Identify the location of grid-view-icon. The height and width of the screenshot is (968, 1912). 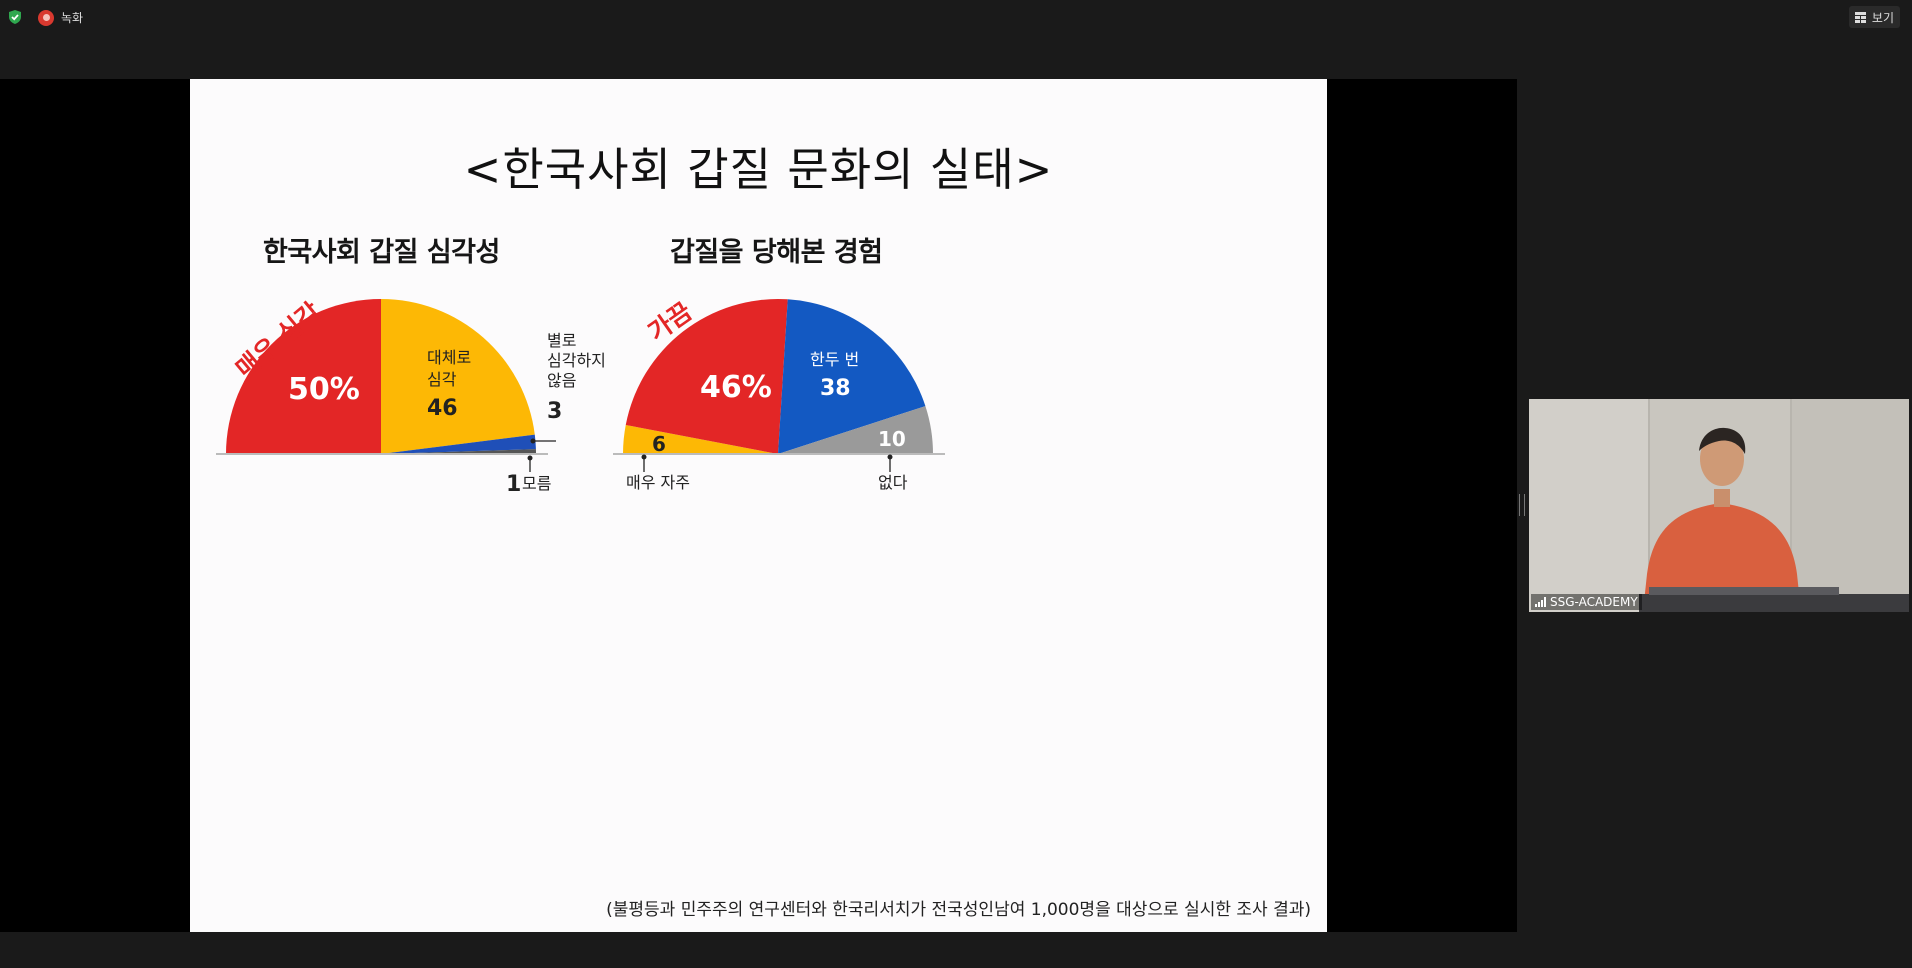
(1860, 17).